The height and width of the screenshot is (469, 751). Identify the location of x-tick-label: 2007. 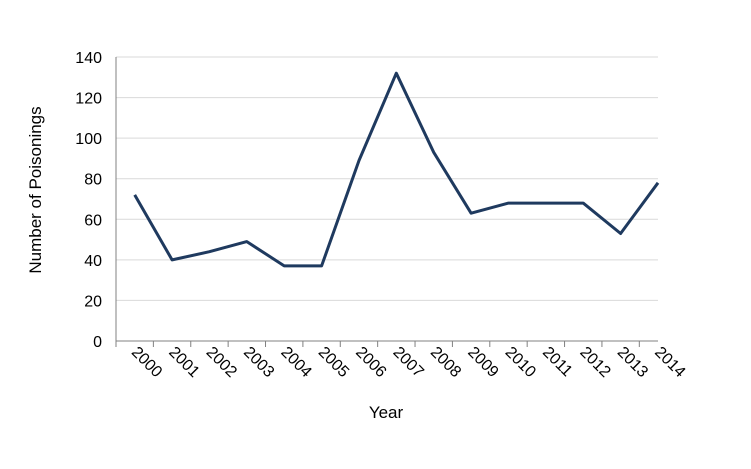
(408, 362).